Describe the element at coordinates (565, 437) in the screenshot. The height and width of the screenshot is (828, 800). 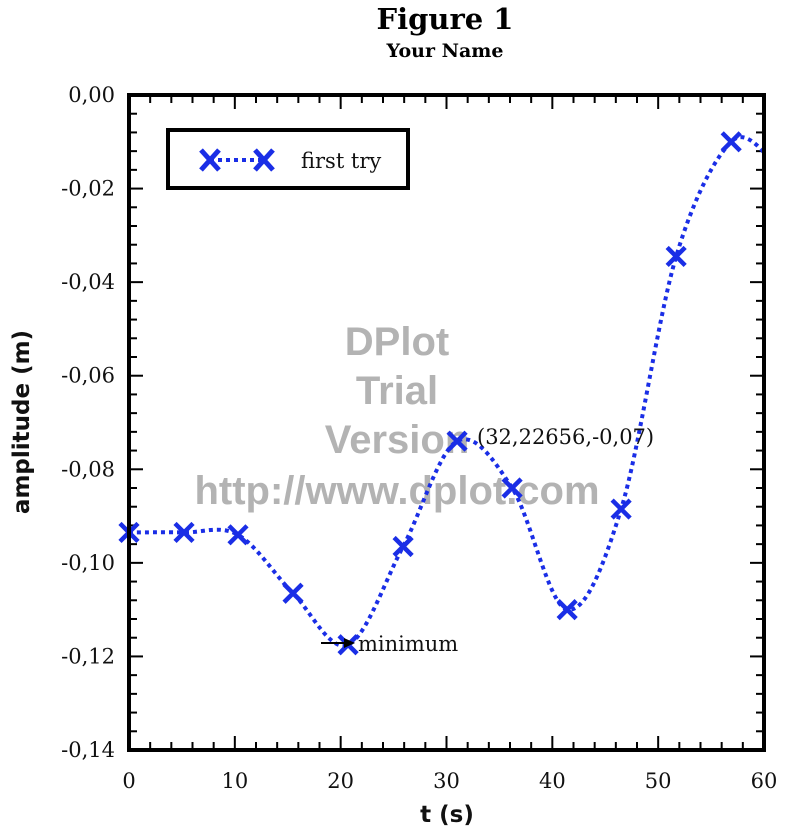
I see `annotation-point-label: (32,22656,-0,07)` at that location.